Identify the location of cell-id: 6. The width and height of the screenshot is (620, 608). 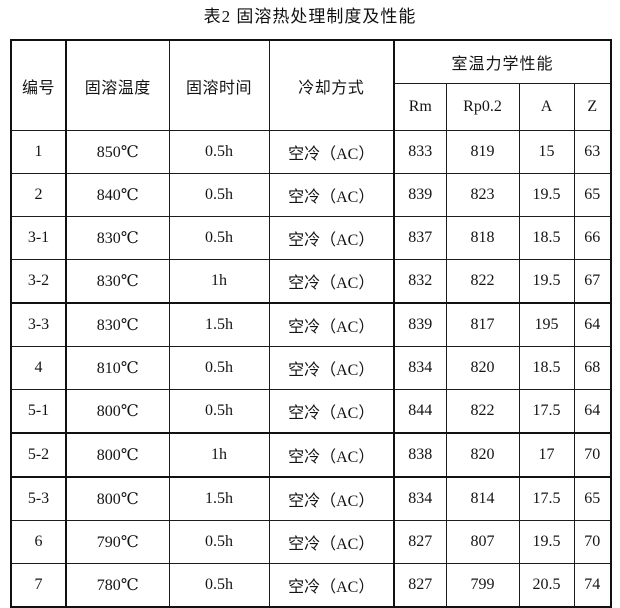
(38, 542).